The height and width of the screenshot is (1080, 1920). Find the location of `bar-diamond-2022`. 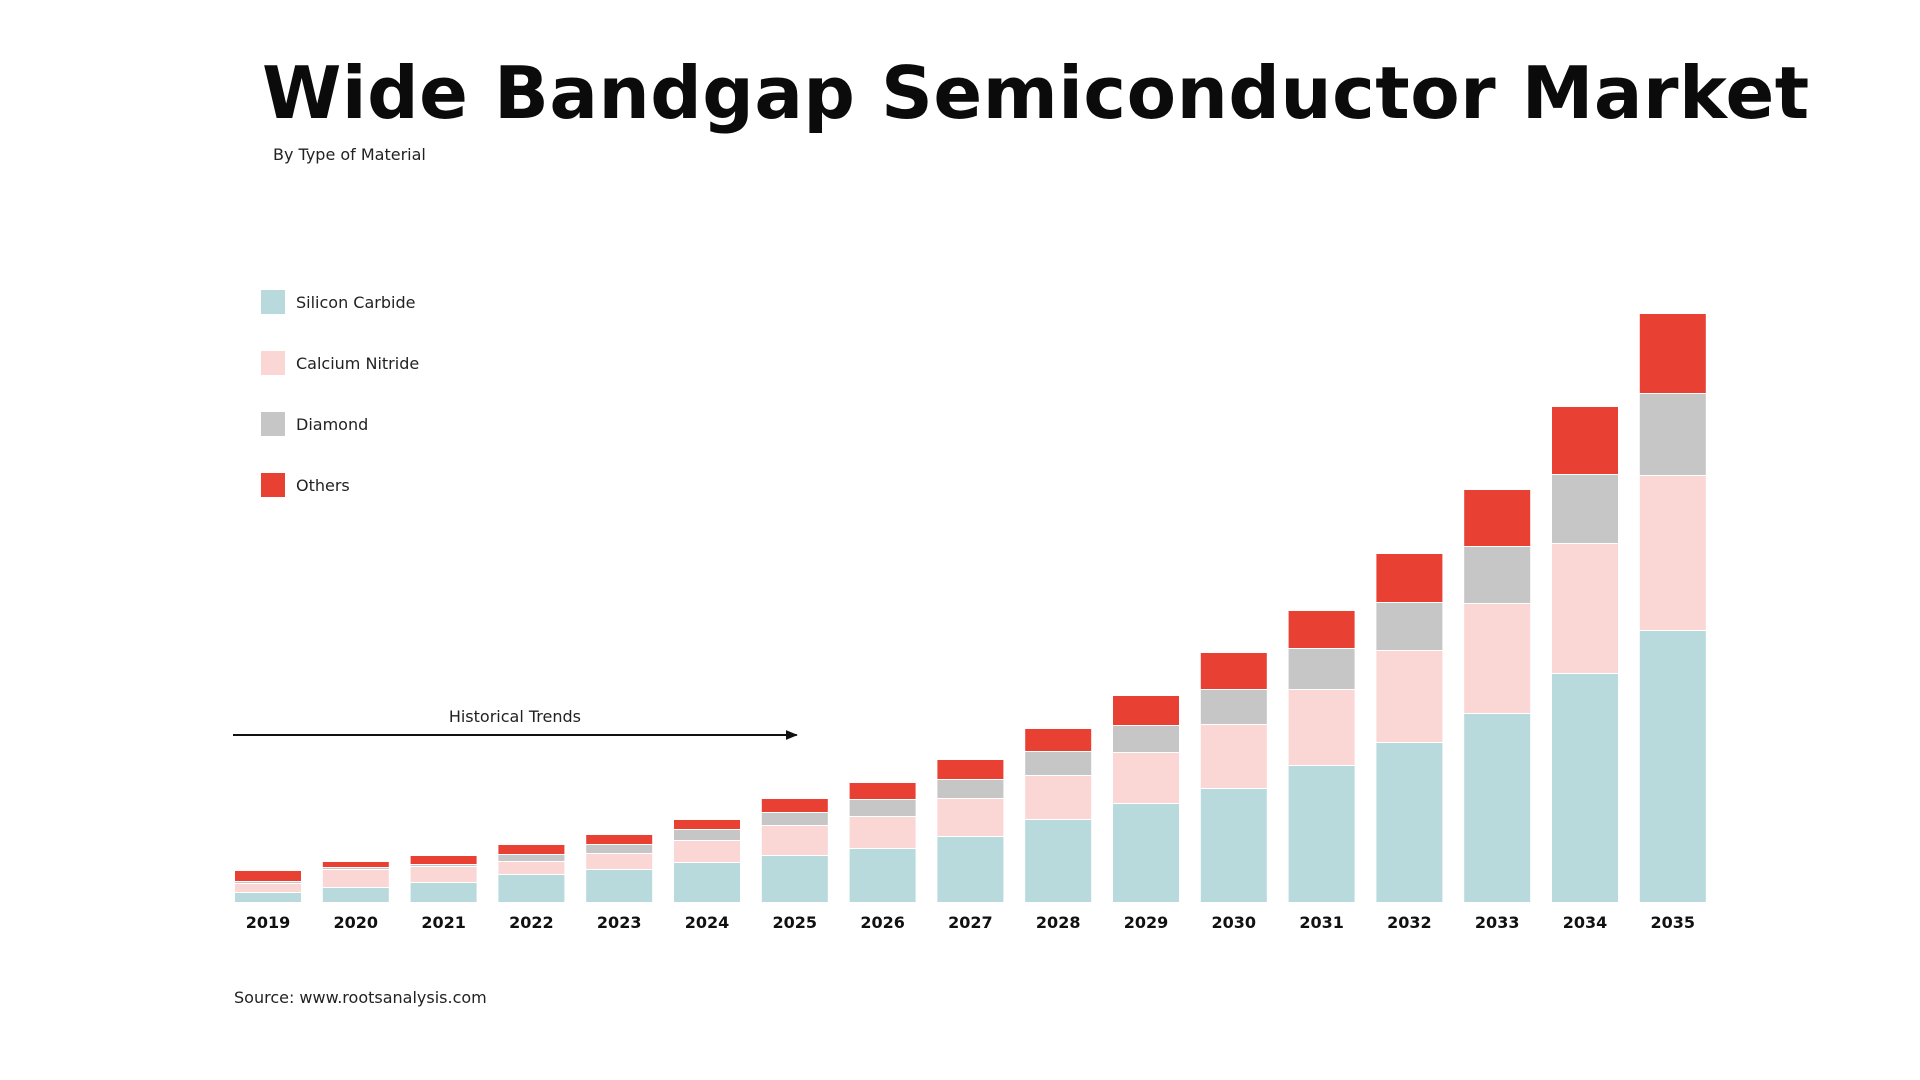

bar-diamond-2022 is located at coordinates (531, 858).